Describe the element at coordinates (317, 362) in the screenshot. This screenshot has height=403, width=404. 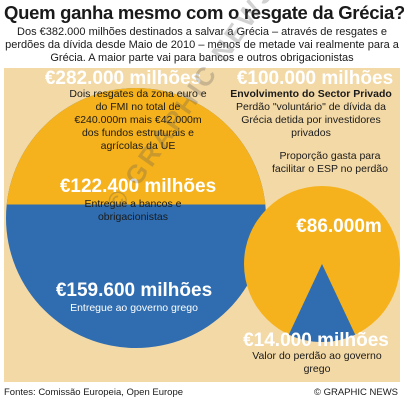
I see `right-bottom-caption: Valor do perdão ao governo grego` at that location.